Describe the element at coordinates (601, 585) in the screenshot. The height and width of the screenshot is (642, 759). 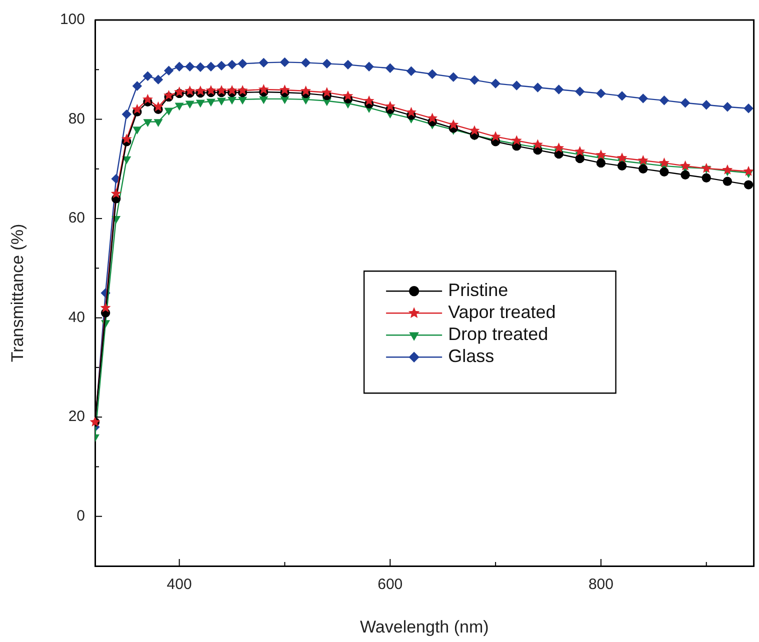
I see `x-tick-label: 800` at that location.